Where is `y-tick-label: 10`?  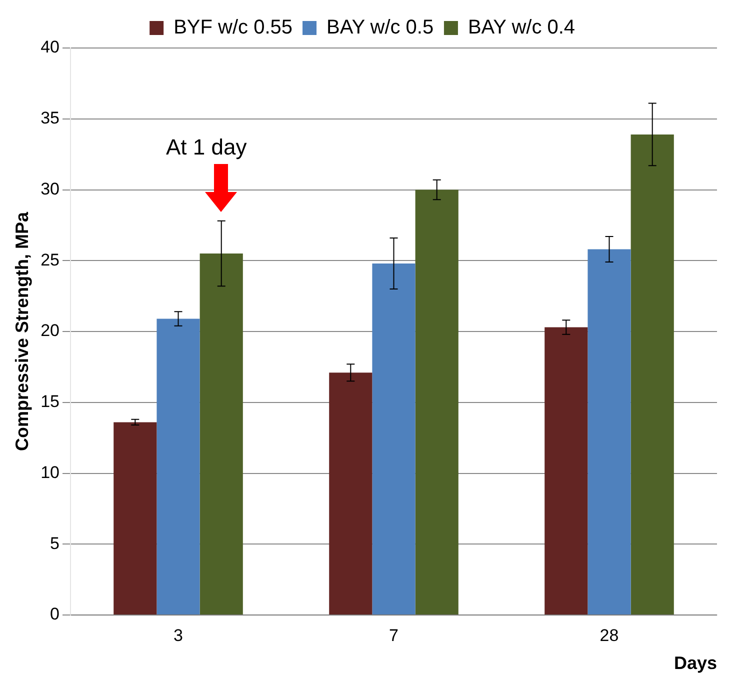
y-tick-label: 10 is located at coordinates (50, 472).